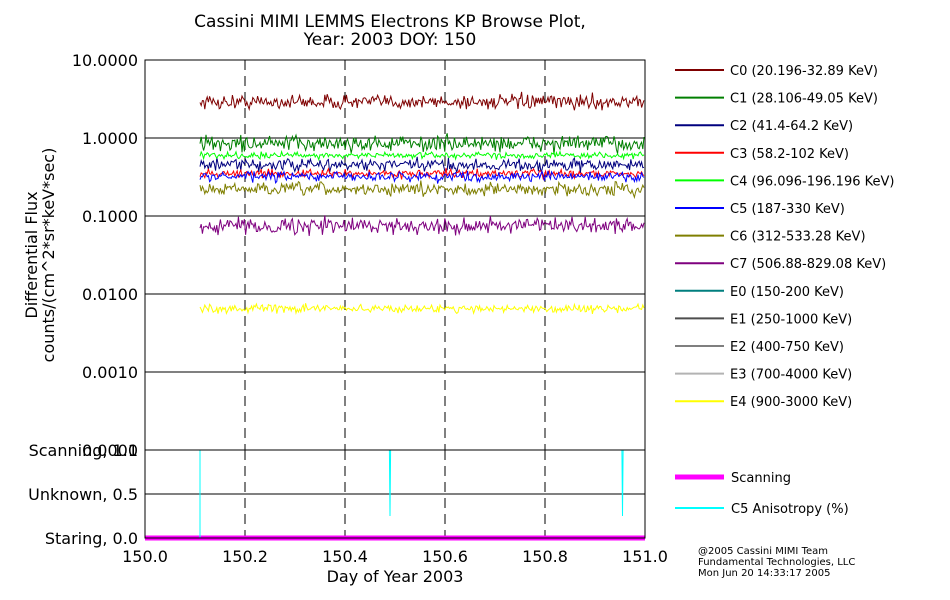 The height and width of the screenshot is (600, 950). What do you see at coordinates (91, 538) in the screenshot?
I see `status-y-tick-label: Staring, 0.0` at bounding box center [91, 538].